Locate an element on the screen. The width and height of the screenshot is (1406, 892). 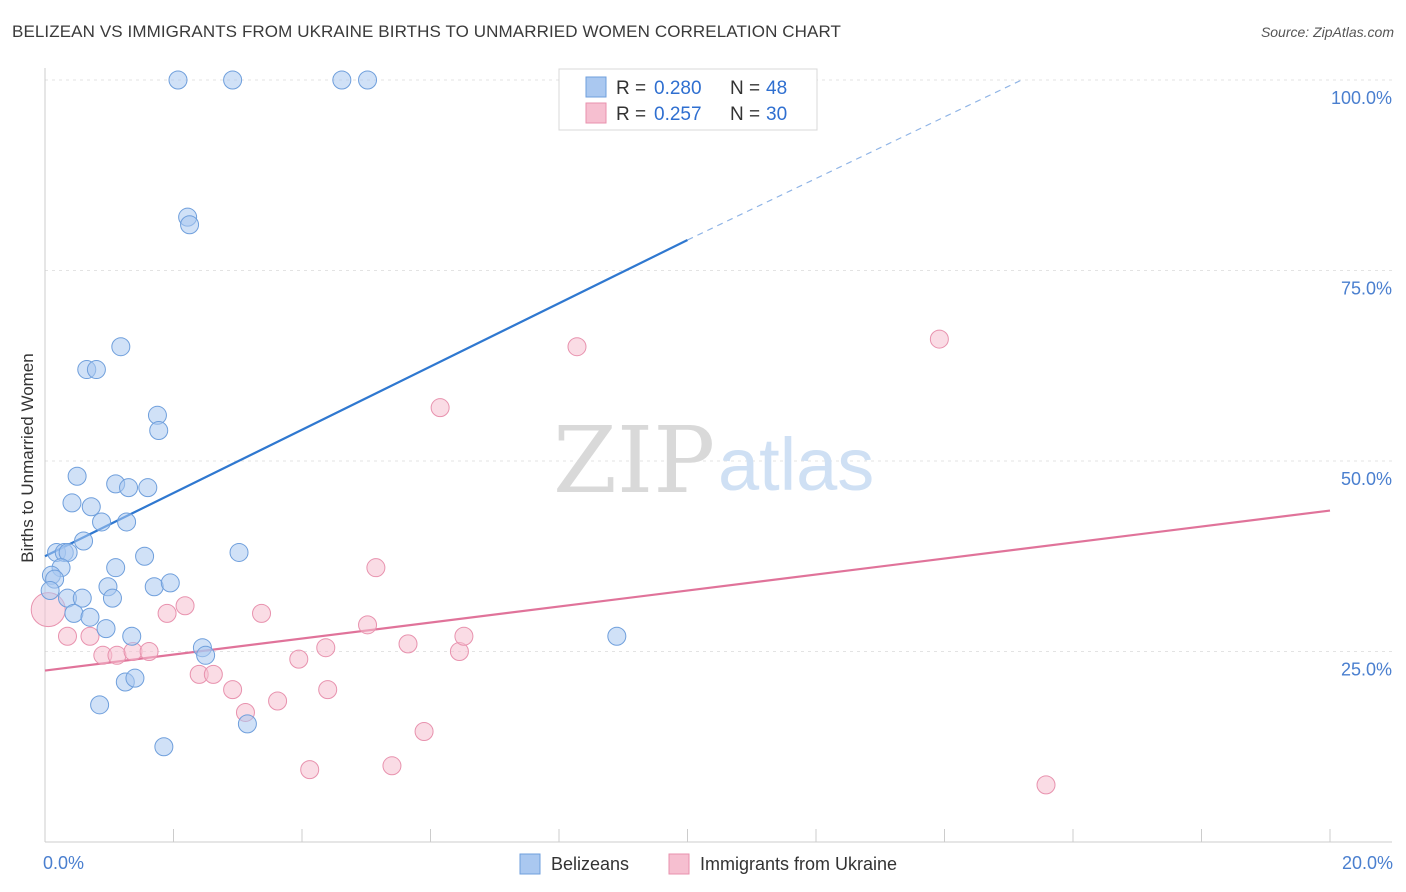
watermark: ZIP atlas is located at coordinates (713, 460).